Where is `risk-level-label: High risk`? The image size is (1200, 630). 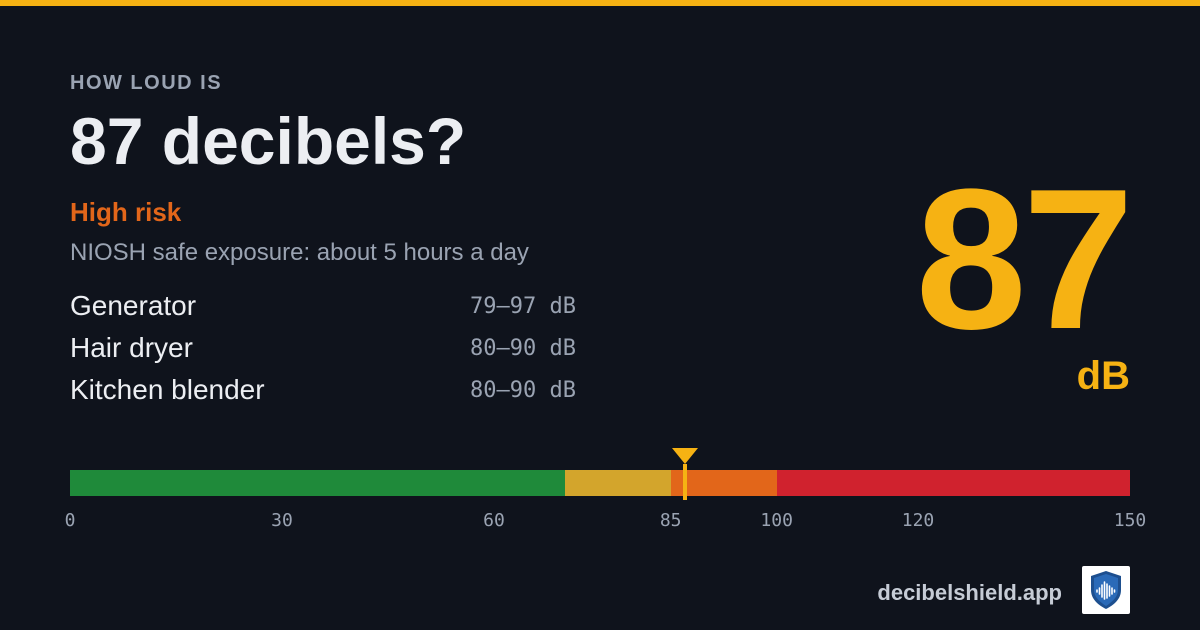
risk-level-label: High risk is located at coordinates (126, 212).